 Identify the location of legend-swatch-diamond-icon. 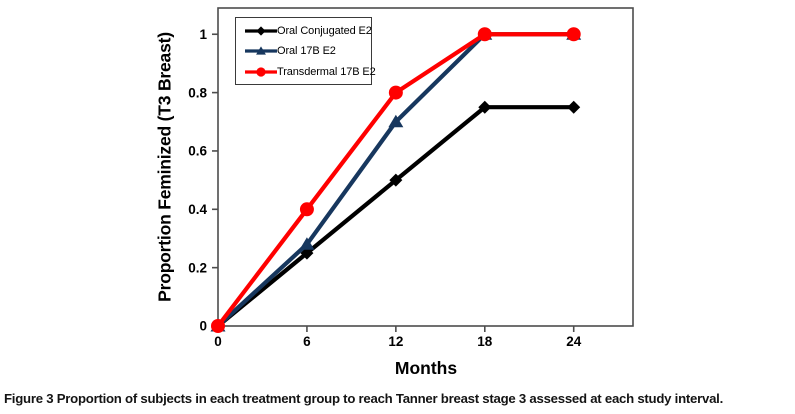
(261, 30).